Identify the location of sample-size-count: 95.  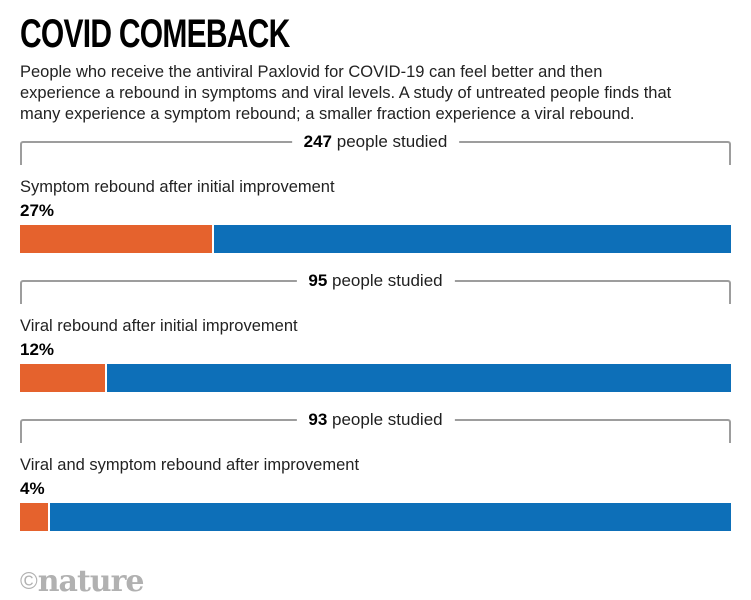
(318, 280).